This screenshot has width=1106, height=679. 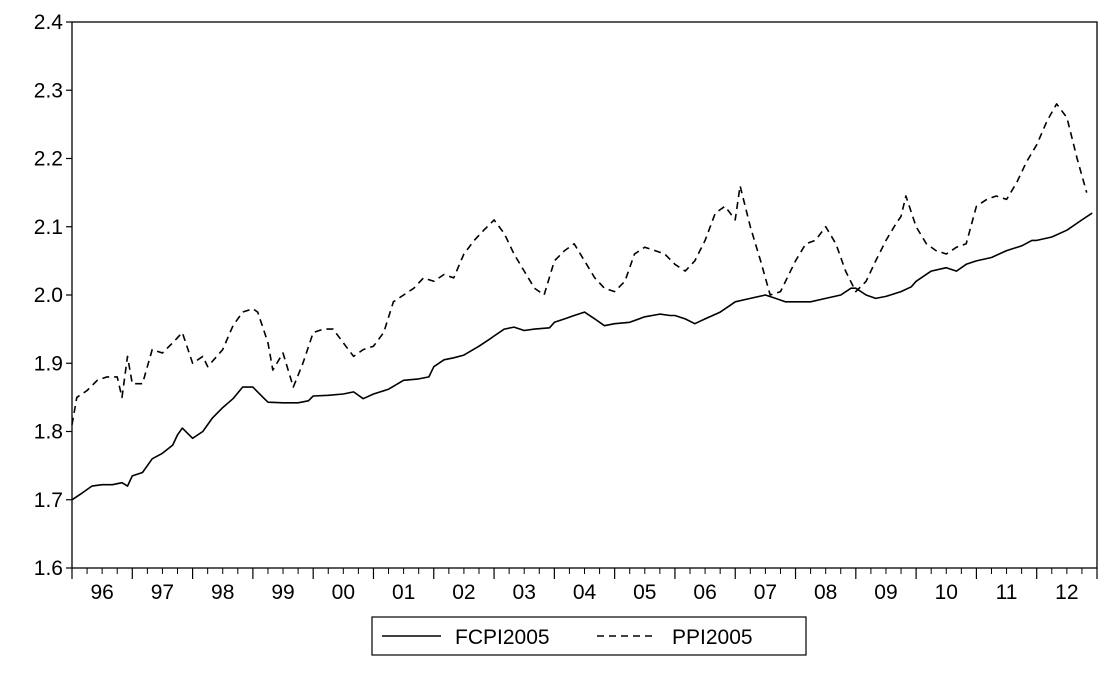 What do you see at coordinates (48, 432) in the screenshot?
I see `y-tick-label: 1.8` at bounding box center [48, 432].